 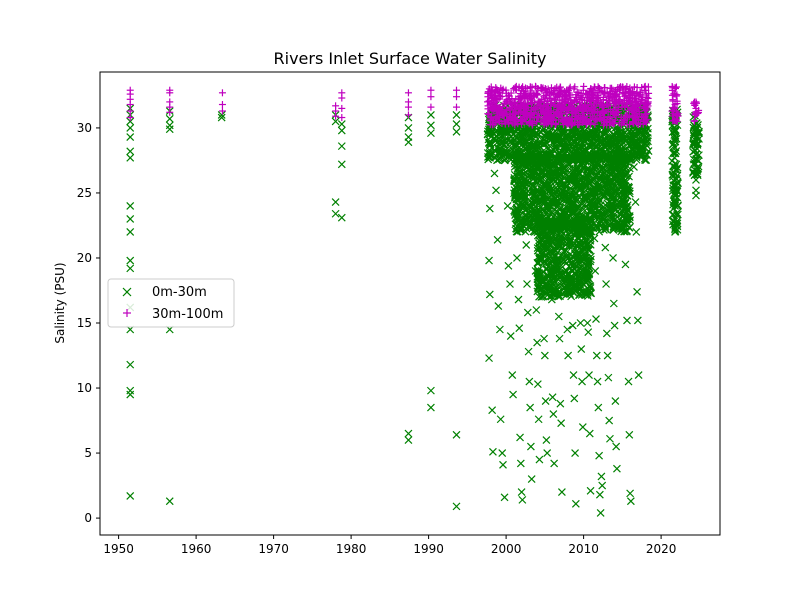 I want to click on legend-label-0m-30m: 0m-30m, so click(x=179, y=292).